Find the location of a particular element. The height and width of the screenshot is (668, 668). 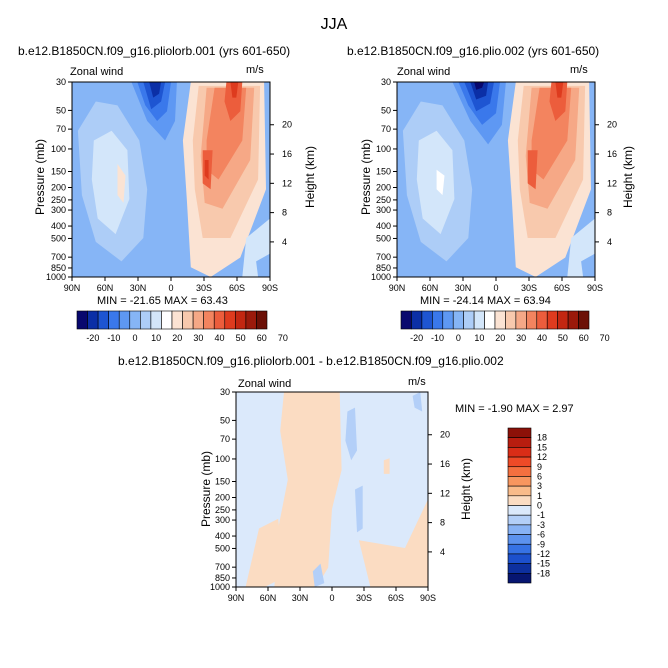

y-tick-label: 100 is located at coordinates (58, 149).